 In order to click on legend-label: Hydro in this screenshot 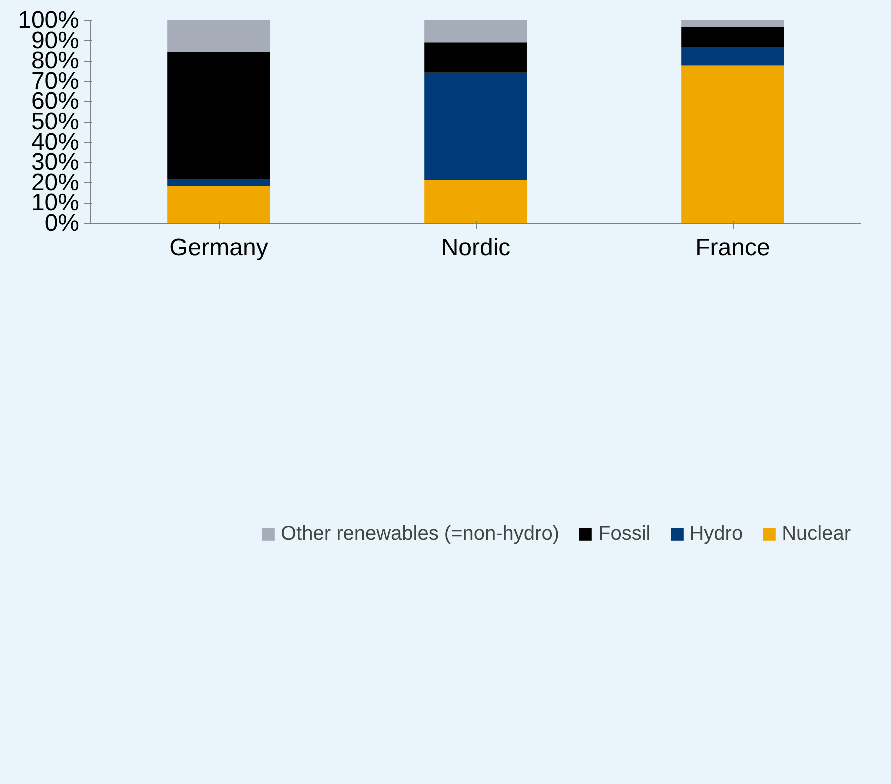, I will do `click(717, 534)`.